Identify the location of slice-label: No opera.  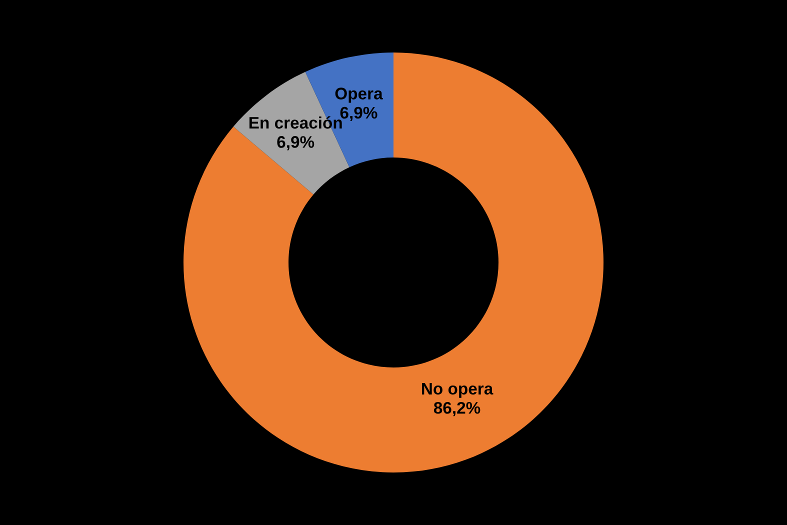
(458, 390).